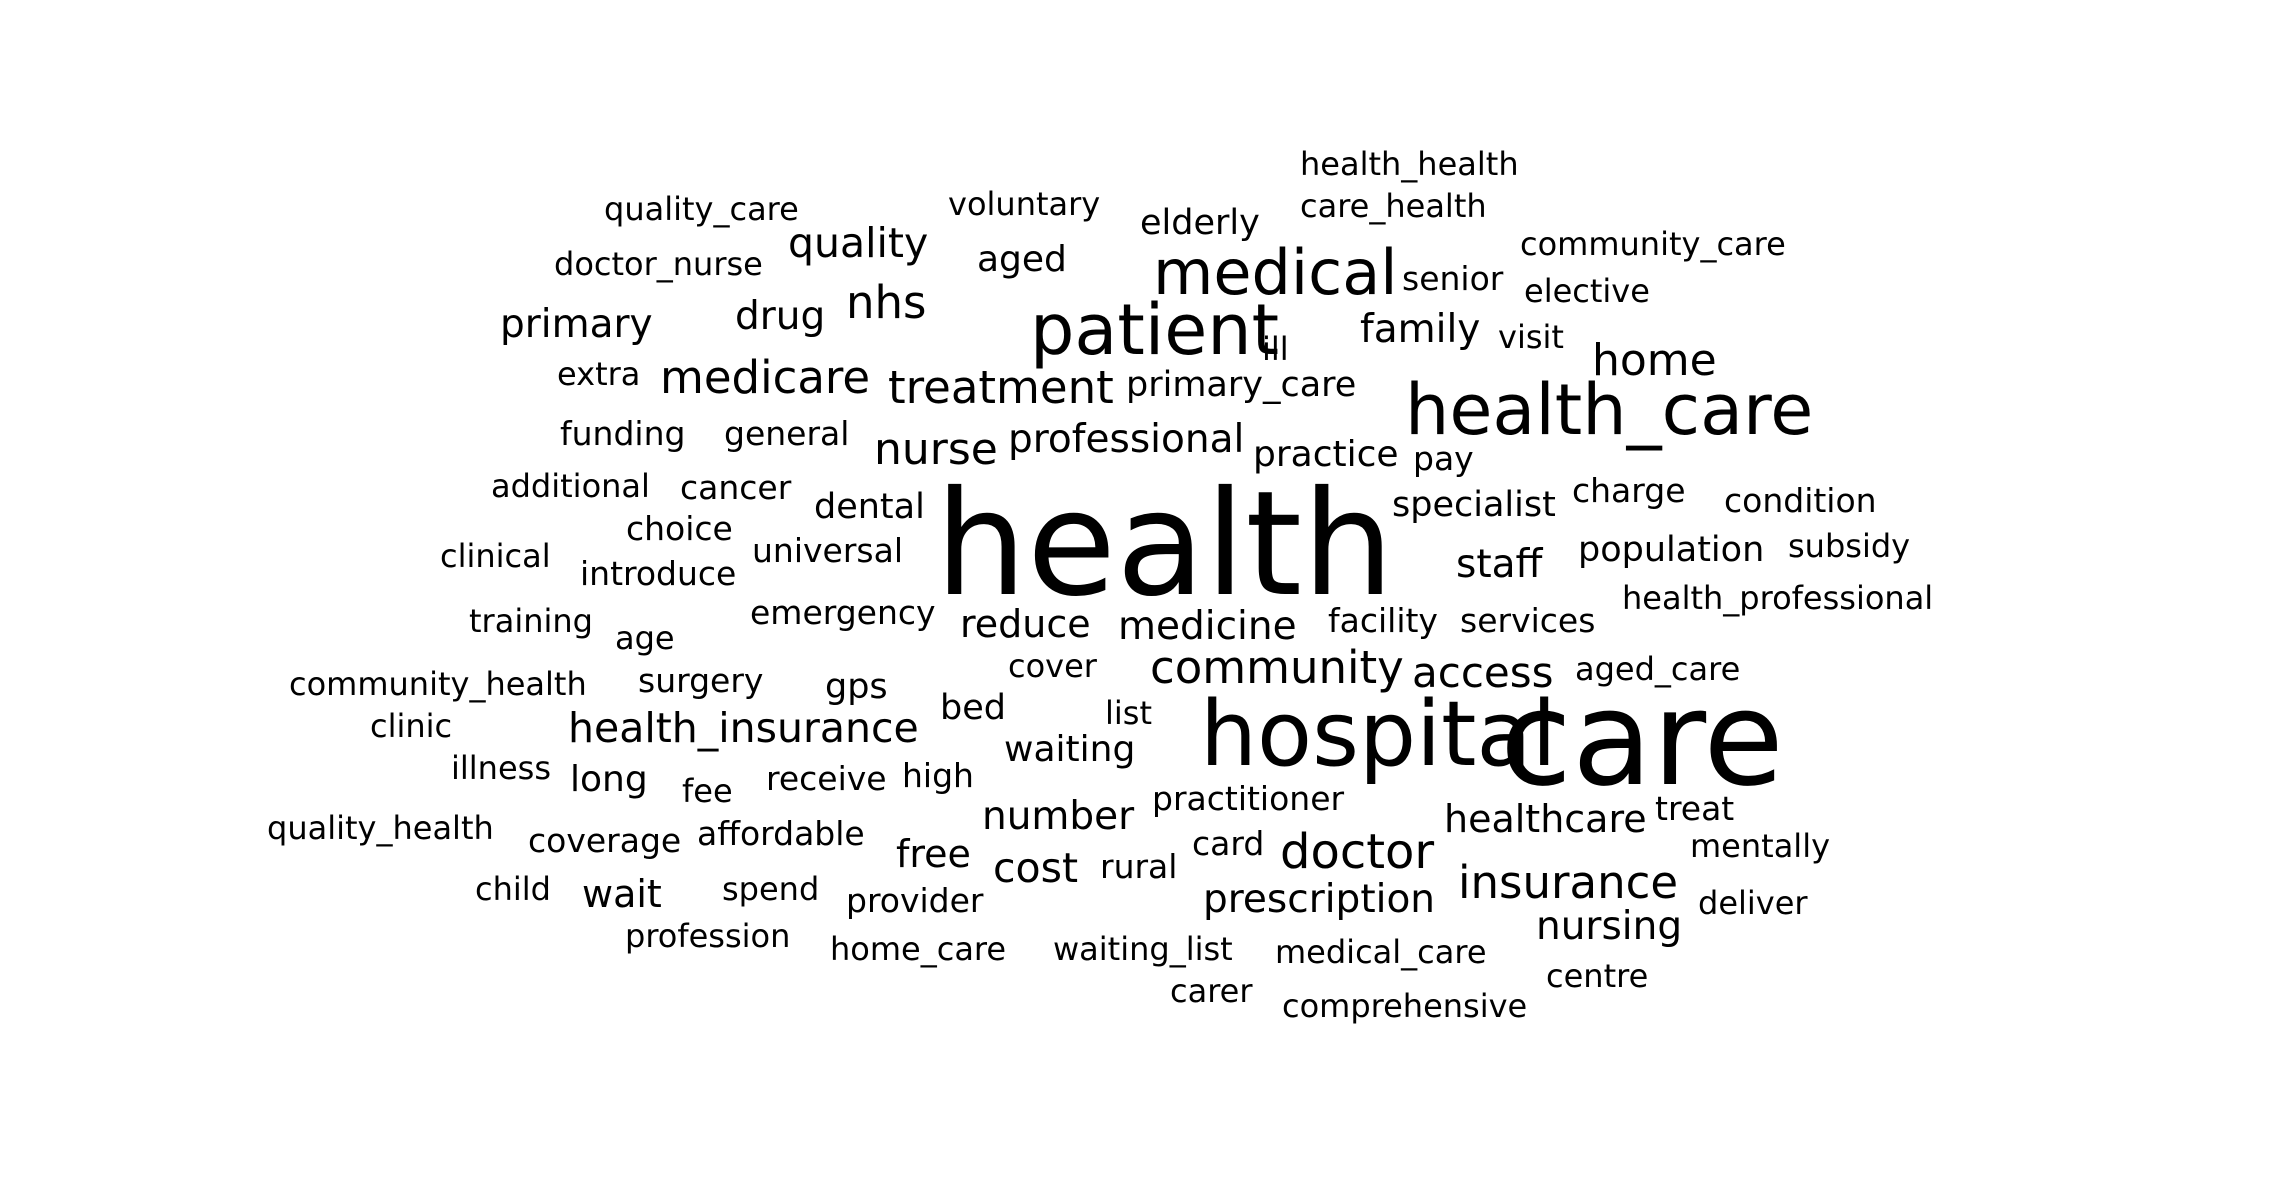  What do you see at coordinates (1357, 852) in the screenshot?
I see `cloud-word: doctor` at bounding box center [1357, 852].